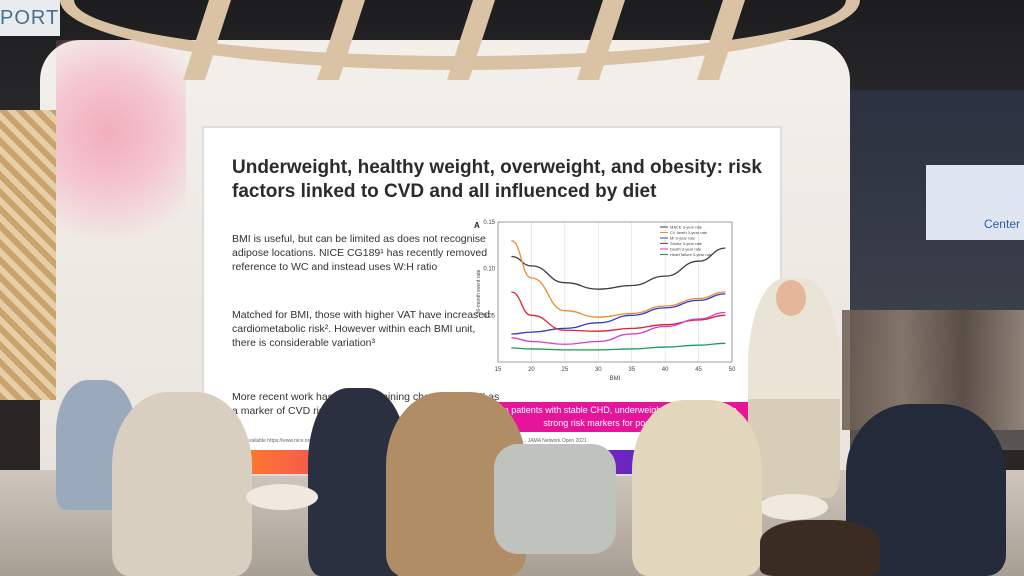 The height and width of the screenshot is (576, 1024). What do you see at coordinates (479, 291) in the screenshot?
I see `y-axis-label: 36-month event rate` at bounding box center [479, 291].